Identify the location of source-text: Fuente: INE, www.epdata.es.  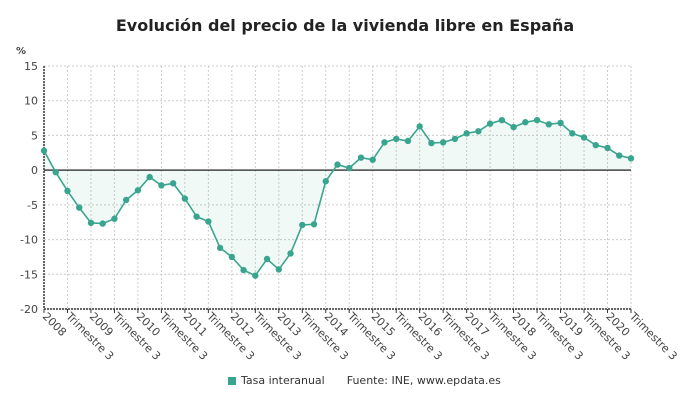
(423, 380).